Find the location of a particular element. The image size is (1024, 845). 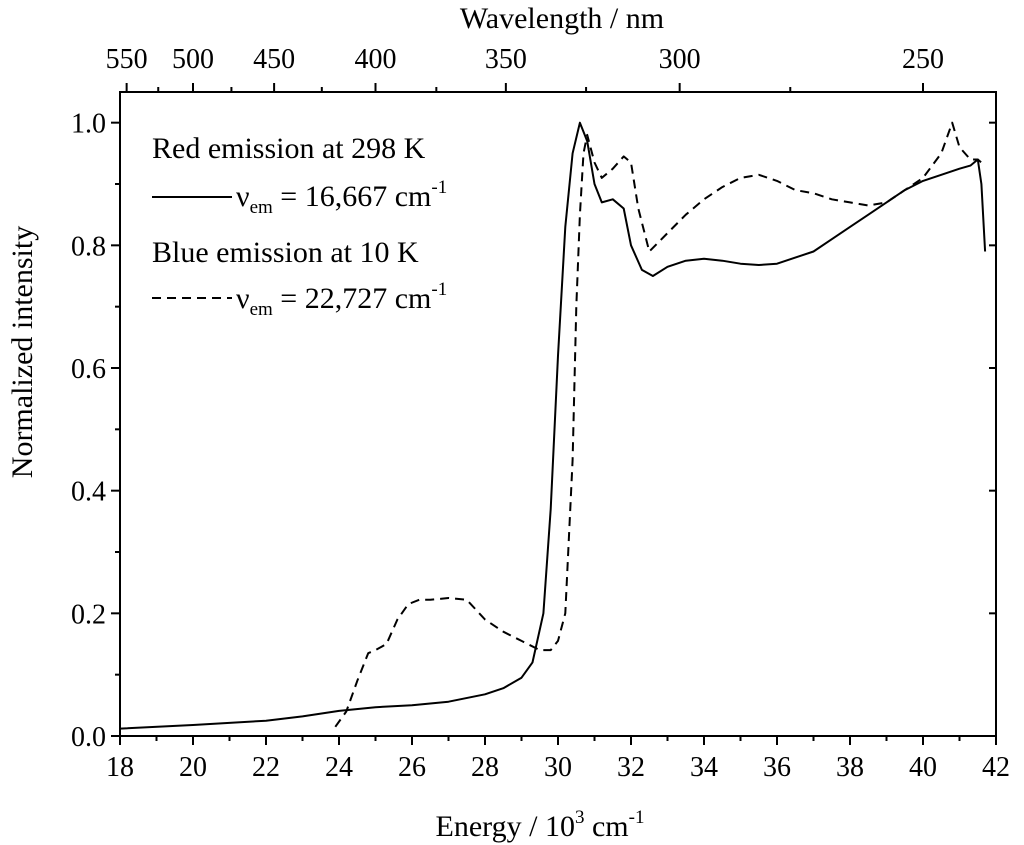

top-tick-label: 350 is located at coordinates (506, 59).